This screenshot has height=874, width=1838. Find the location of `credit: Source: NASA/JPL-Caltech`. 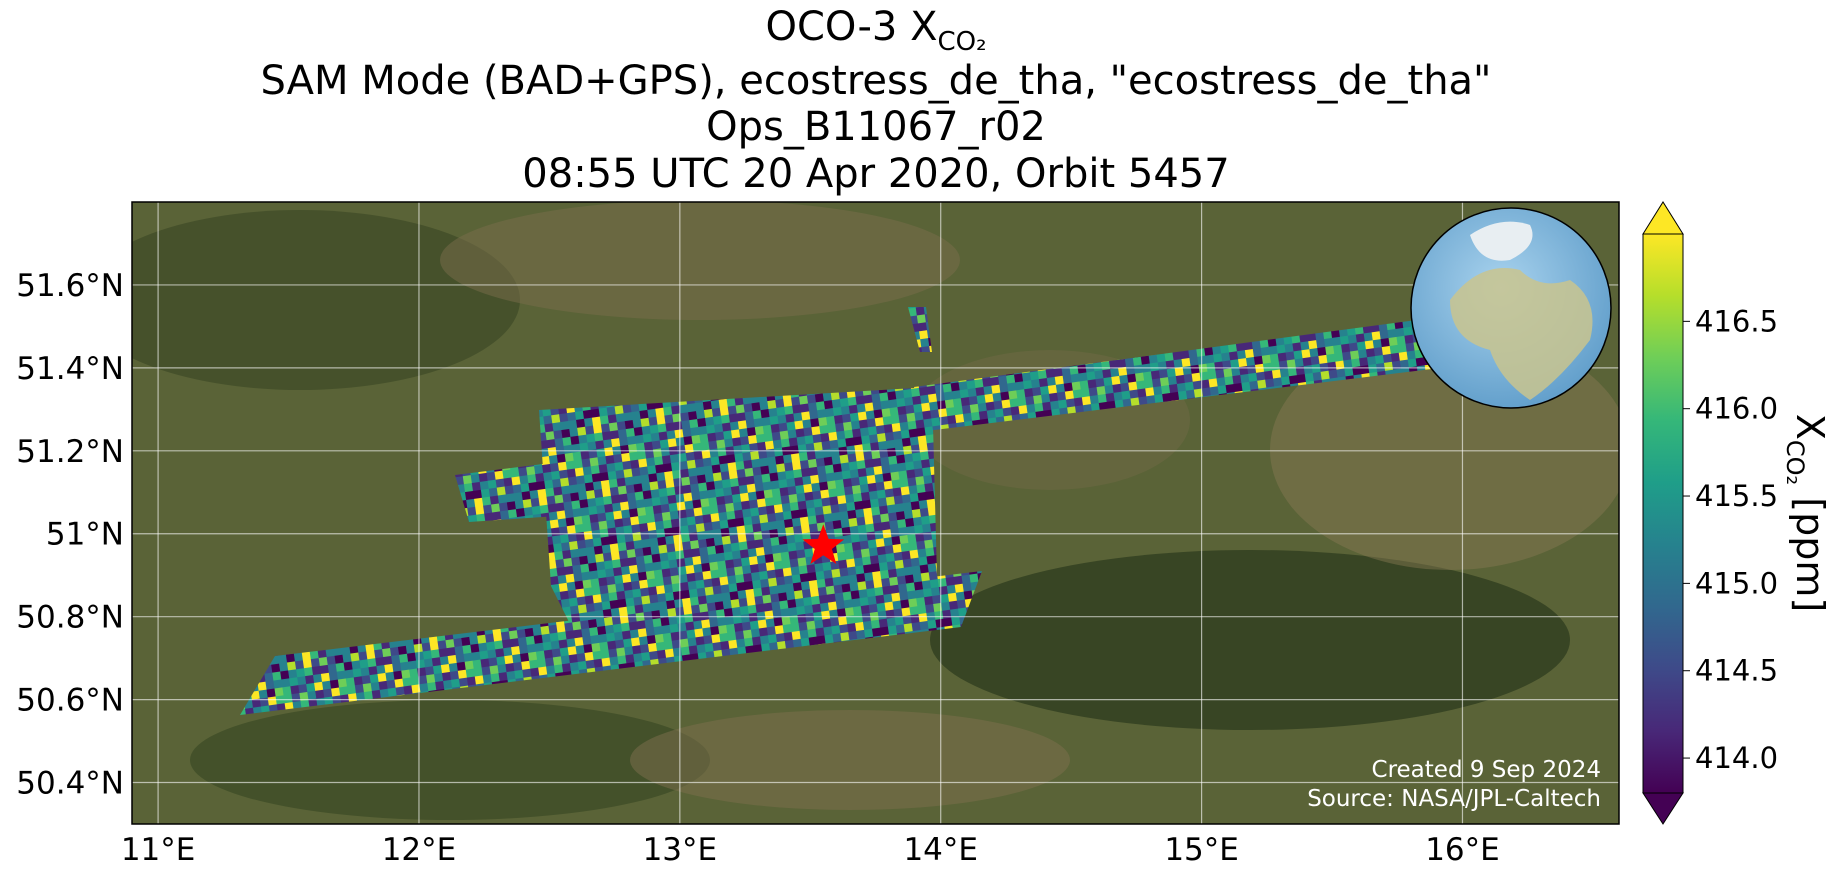

credit: Source: NASA/JPL-Caltech is located at coordinates (1454, 799).